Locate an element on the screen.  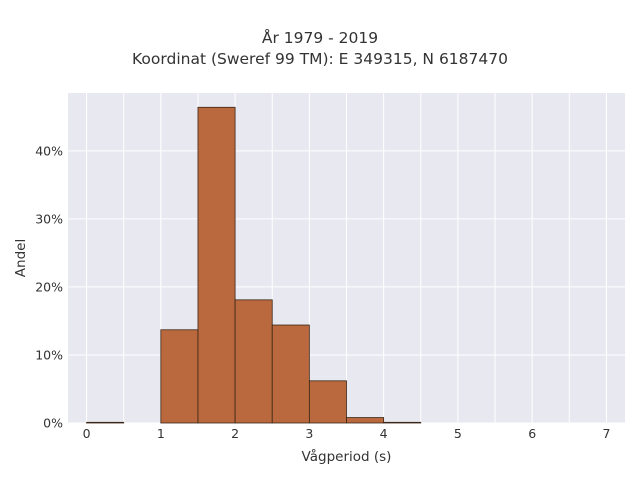
chart-title-line1: År 1979 - 2019 is located at coordinates (320, 38).